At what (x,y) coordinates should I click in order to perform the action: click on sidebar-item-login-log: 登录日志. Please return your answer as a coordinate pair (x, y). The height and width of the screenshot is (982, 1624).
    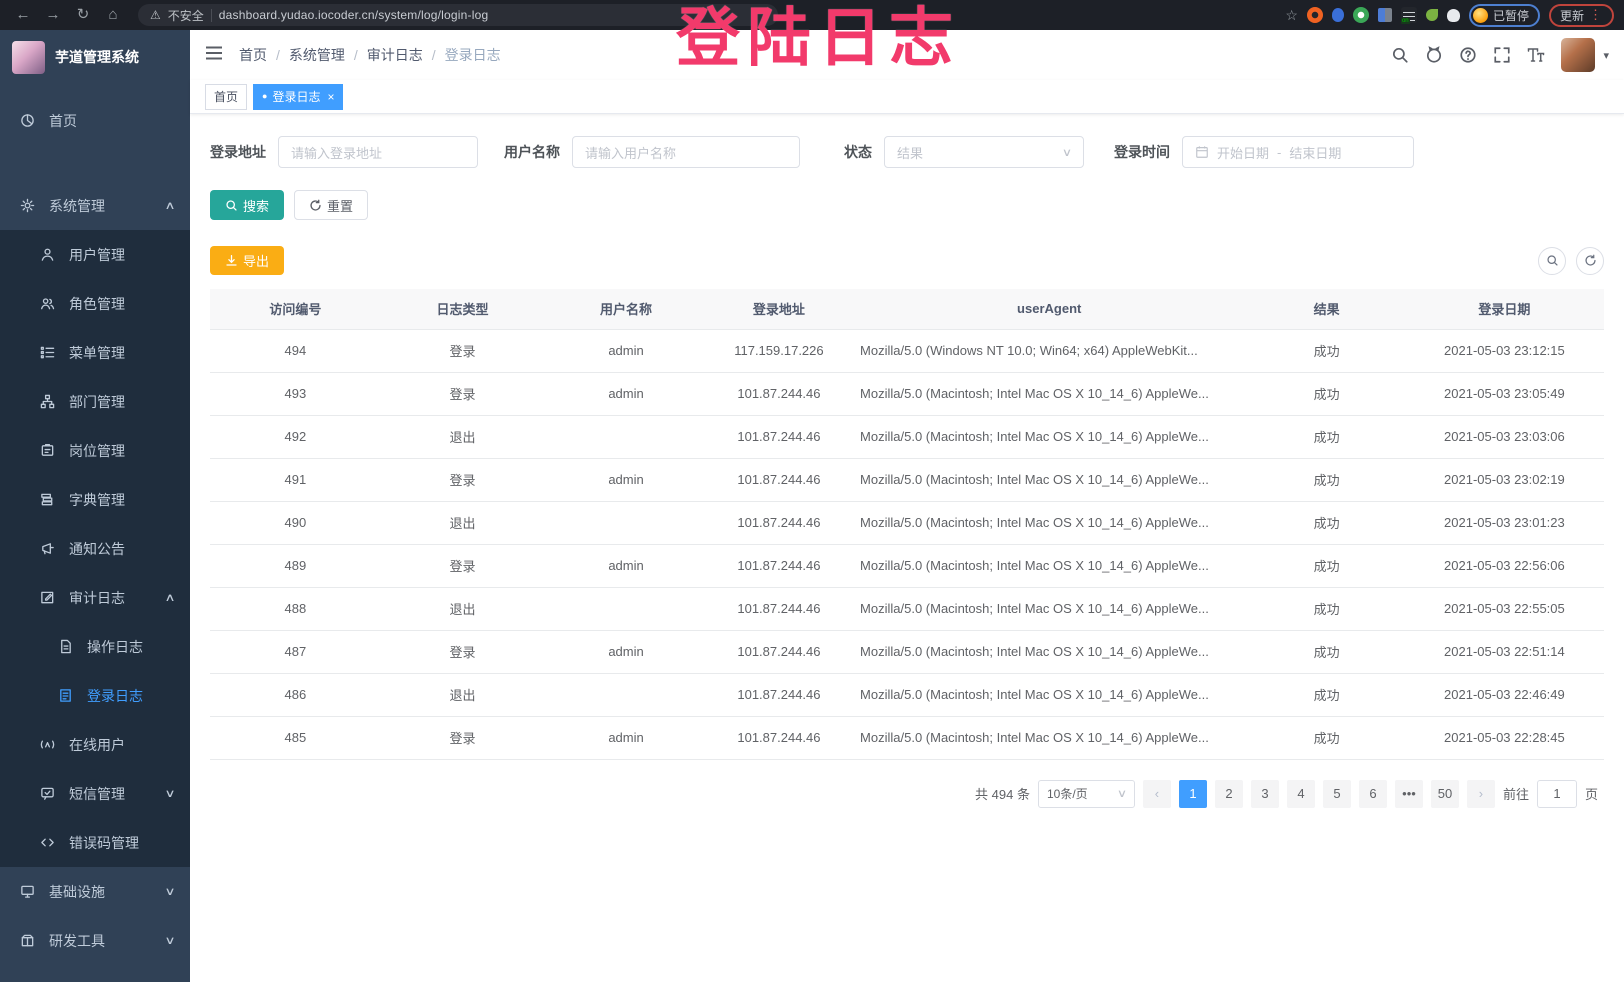
    Looking at the image, I should click on (95, 695).